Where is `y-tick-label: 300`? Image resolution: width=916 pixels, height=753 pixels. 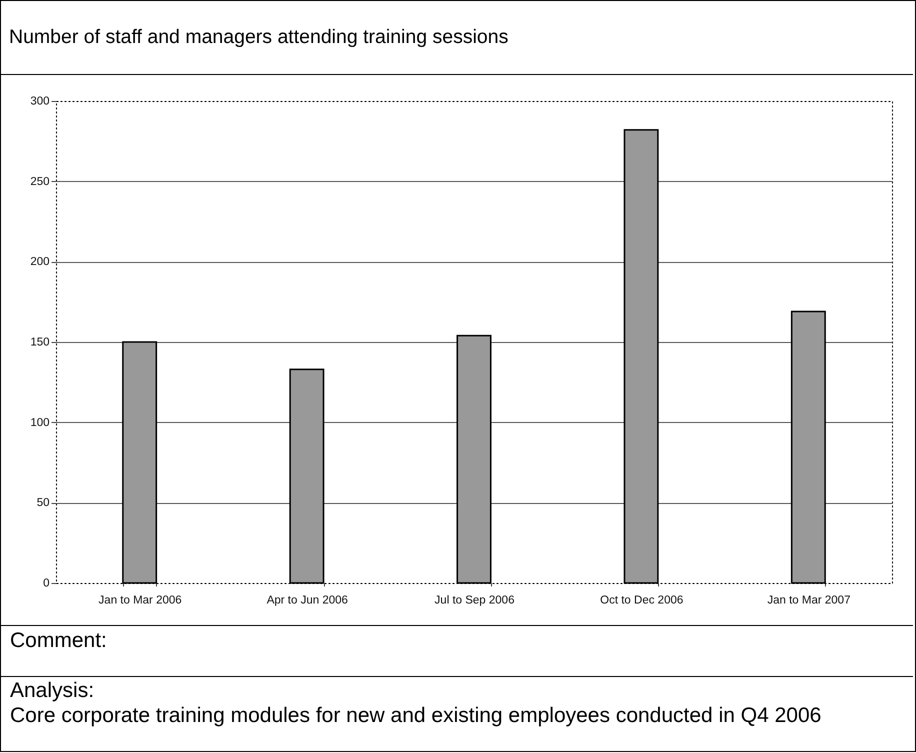
y-tick-label: 300 is located at coordinates (40, 102).